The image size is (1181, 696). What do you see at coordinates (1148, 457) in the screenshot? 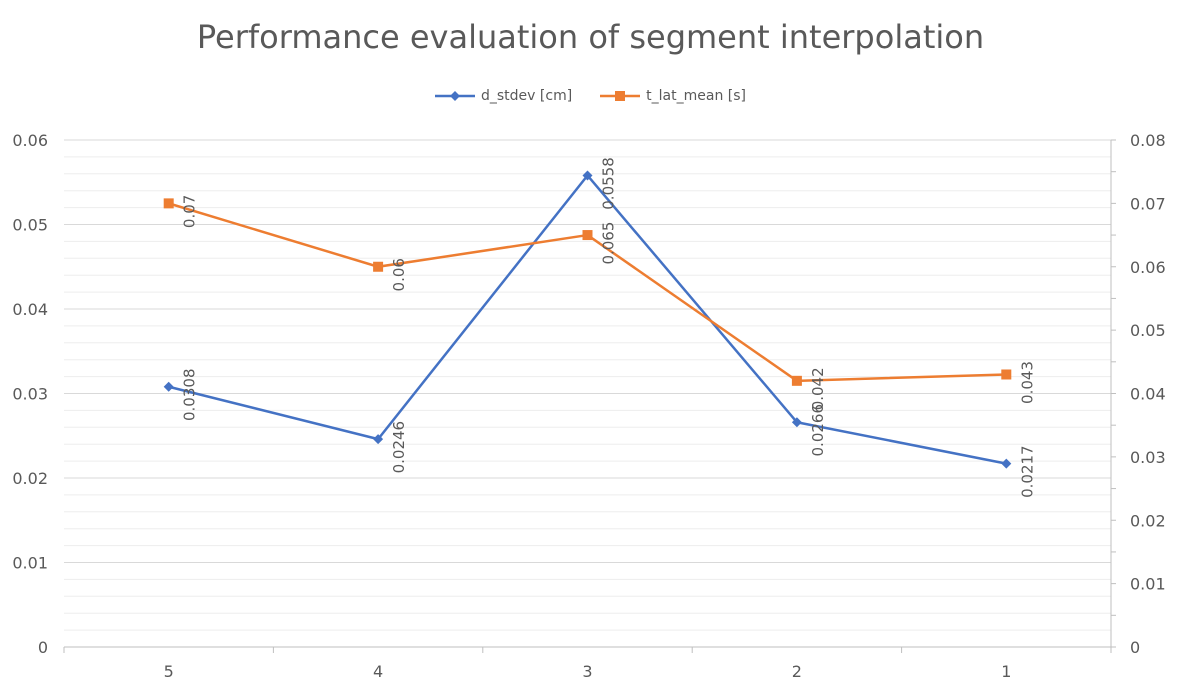
I see `right-axis-tick-label: 0.03` at bounding box center [1148, 457].